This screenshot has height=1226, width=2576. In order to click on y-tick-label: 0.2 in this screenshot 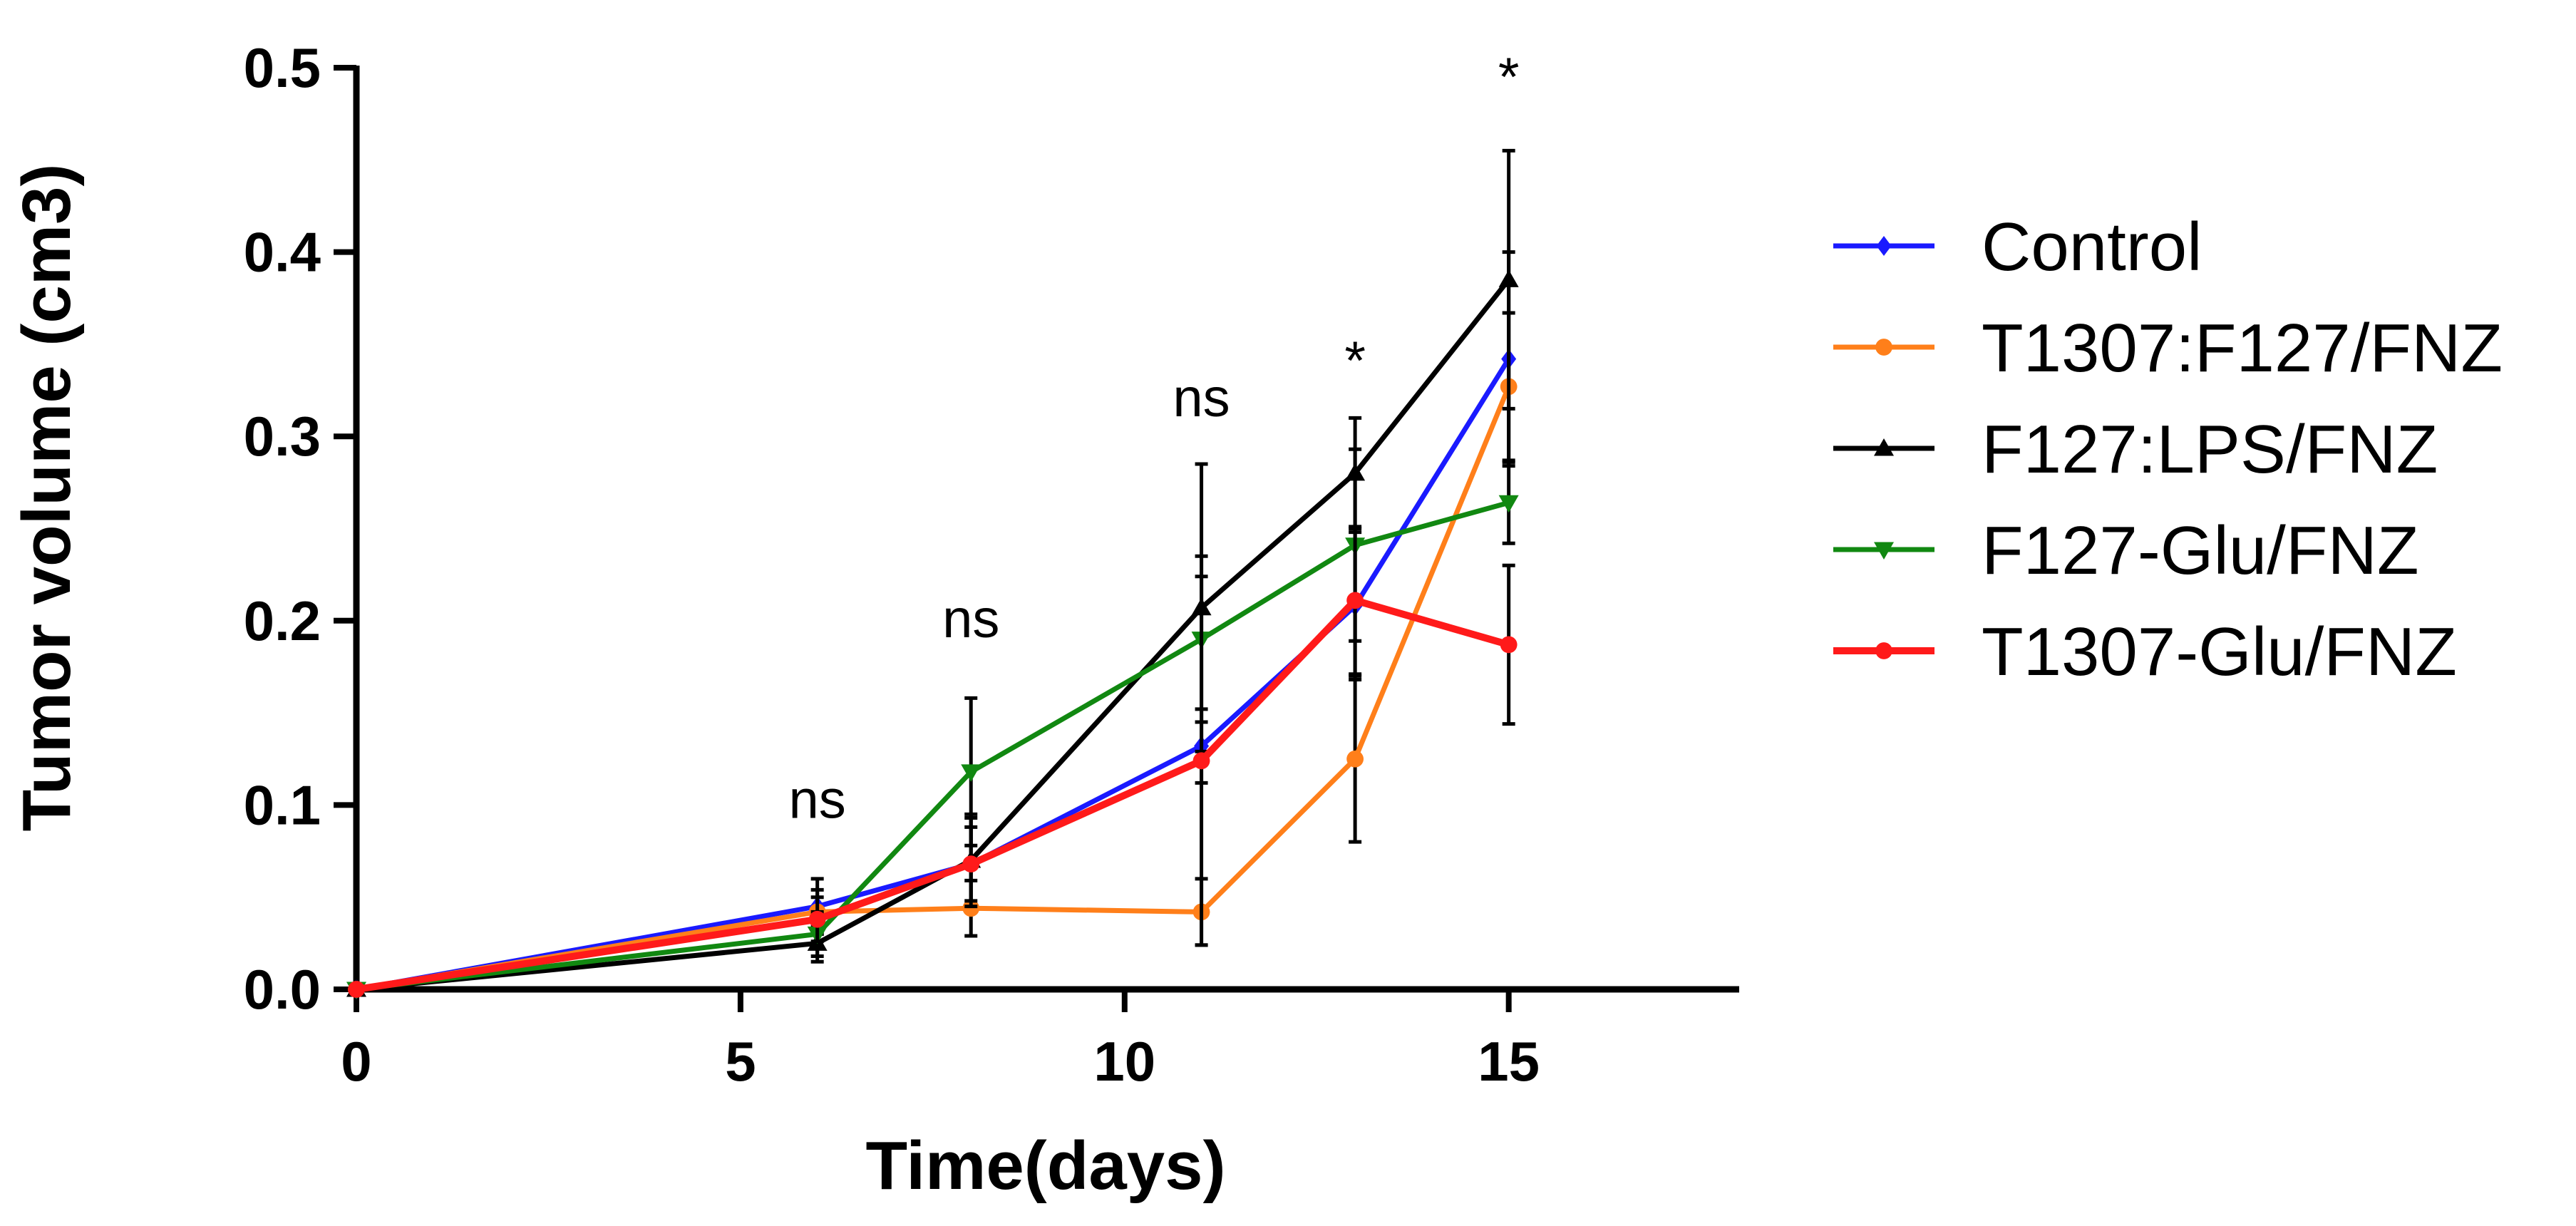, I will do `click(282, 620)`.